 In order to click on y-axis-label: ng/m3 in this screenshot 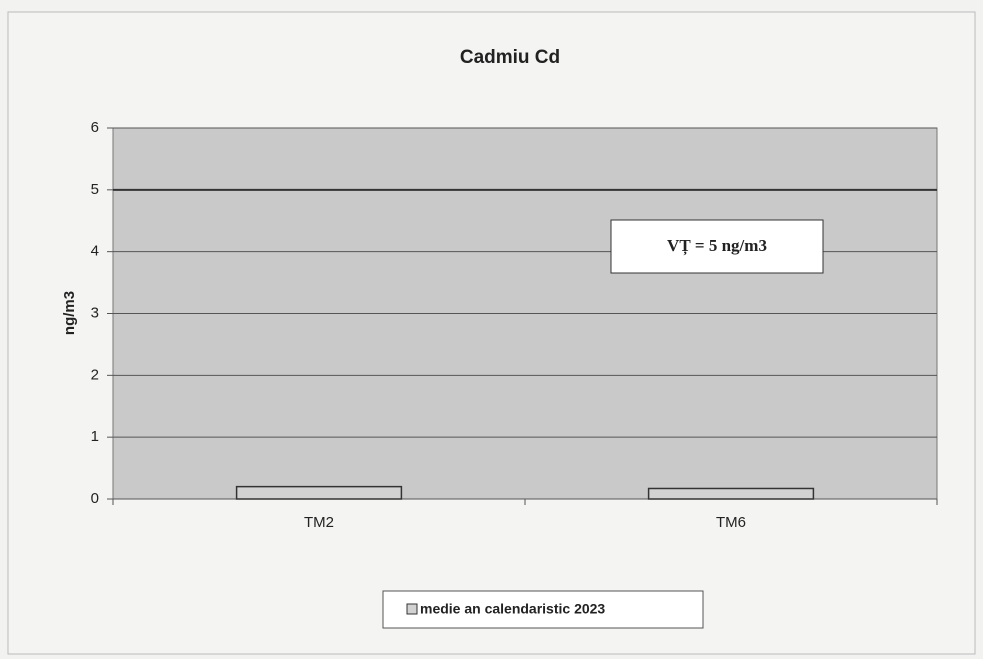, I will do `click(69, 313)`.